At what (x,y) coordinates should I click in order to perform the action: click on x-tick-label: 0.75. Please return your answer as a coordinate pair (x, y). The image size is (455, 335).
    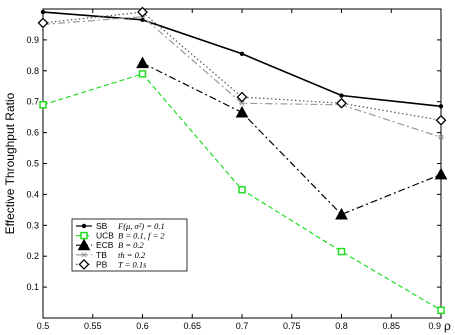
    Looking at the image, I should click on (292, 326).